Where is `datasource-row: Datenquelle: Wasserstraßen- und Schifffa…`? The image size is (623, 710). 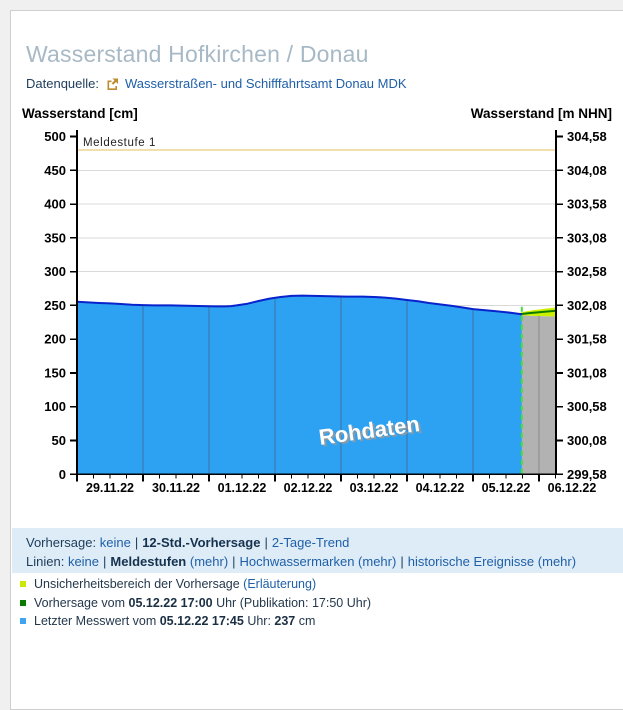 datasource-row: Datenquelle: Wasserstraßen- und Schifffa… is located at coordinates (216, 83).